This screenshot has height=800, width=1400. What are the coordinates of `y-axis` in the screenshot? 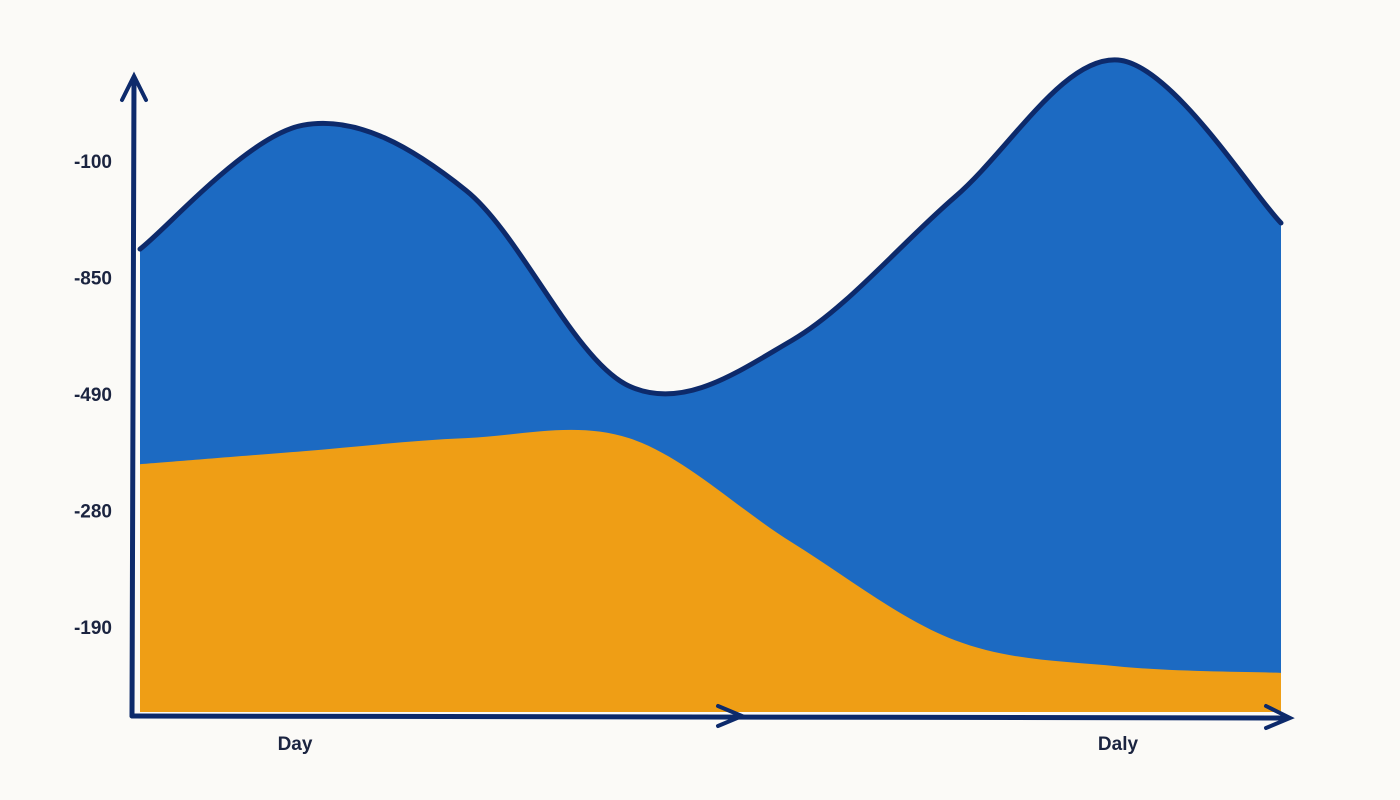 It's located at (133, 397).